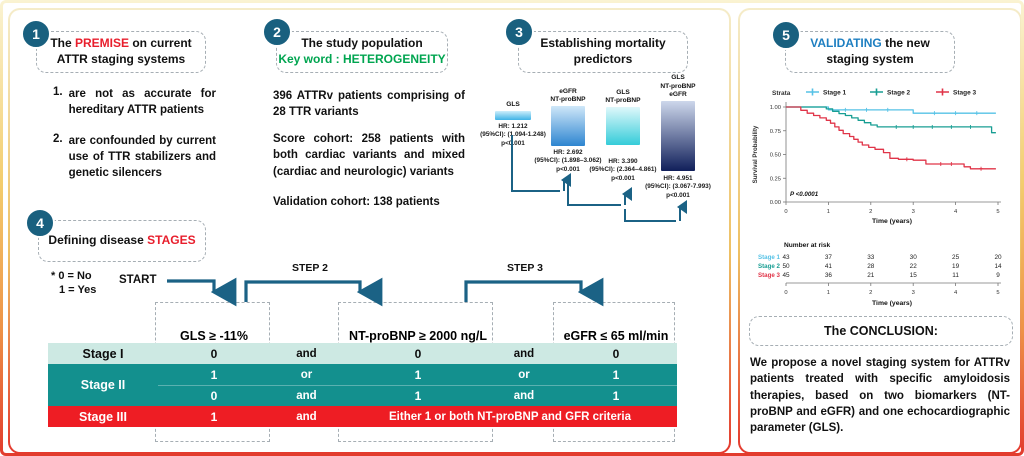 The image size is (1024, 456). What do you see at coordinates (914, 275) in the screenshot?
I see `risk-value: 15` at bounding box center [914, 275].